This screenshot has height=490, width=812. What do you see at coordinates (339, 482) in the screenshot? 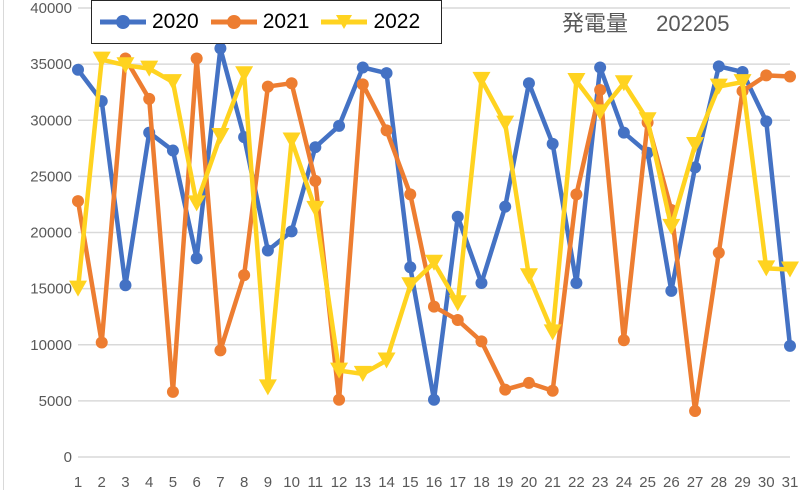
I see `x-tick-label: 12` at bounding box center [339, 482].